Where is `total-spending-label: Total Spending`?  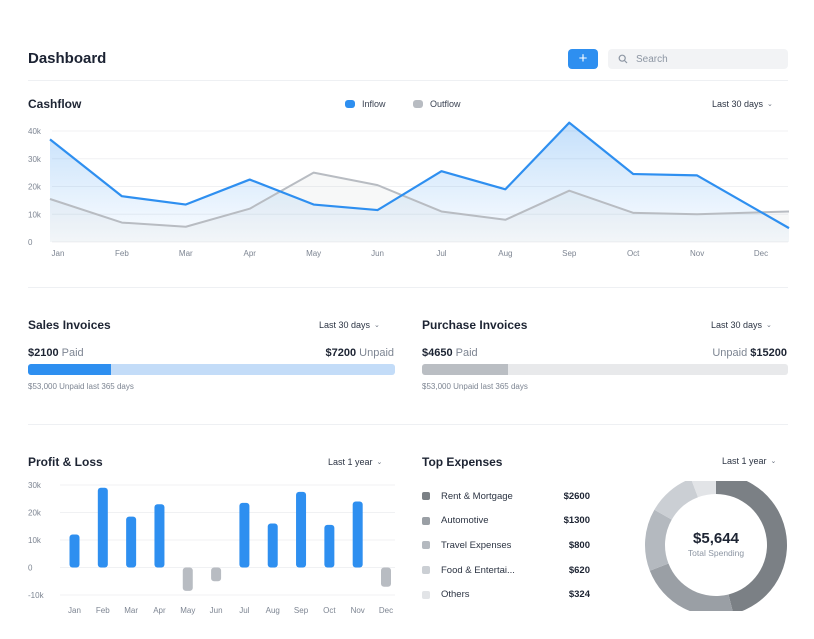 total-spending-label: Total Spending is located at coordinates (716, 553).